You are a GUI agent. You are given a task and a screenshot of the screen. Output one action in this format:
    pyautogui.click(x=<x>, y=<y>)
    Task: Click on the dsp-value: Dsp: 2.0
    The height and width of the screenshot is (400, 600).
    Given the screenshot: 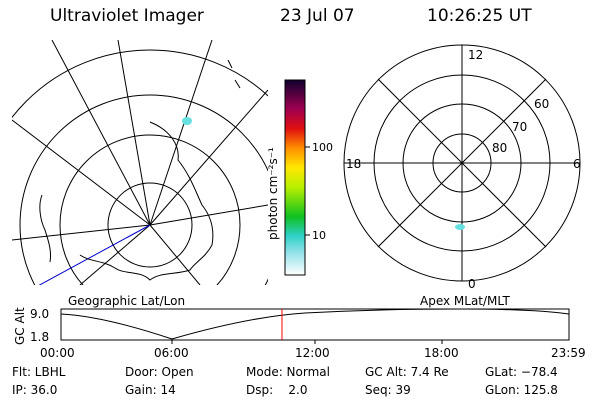 What is the action you would take?
    pyautogui.click(x=277, y=390)
    